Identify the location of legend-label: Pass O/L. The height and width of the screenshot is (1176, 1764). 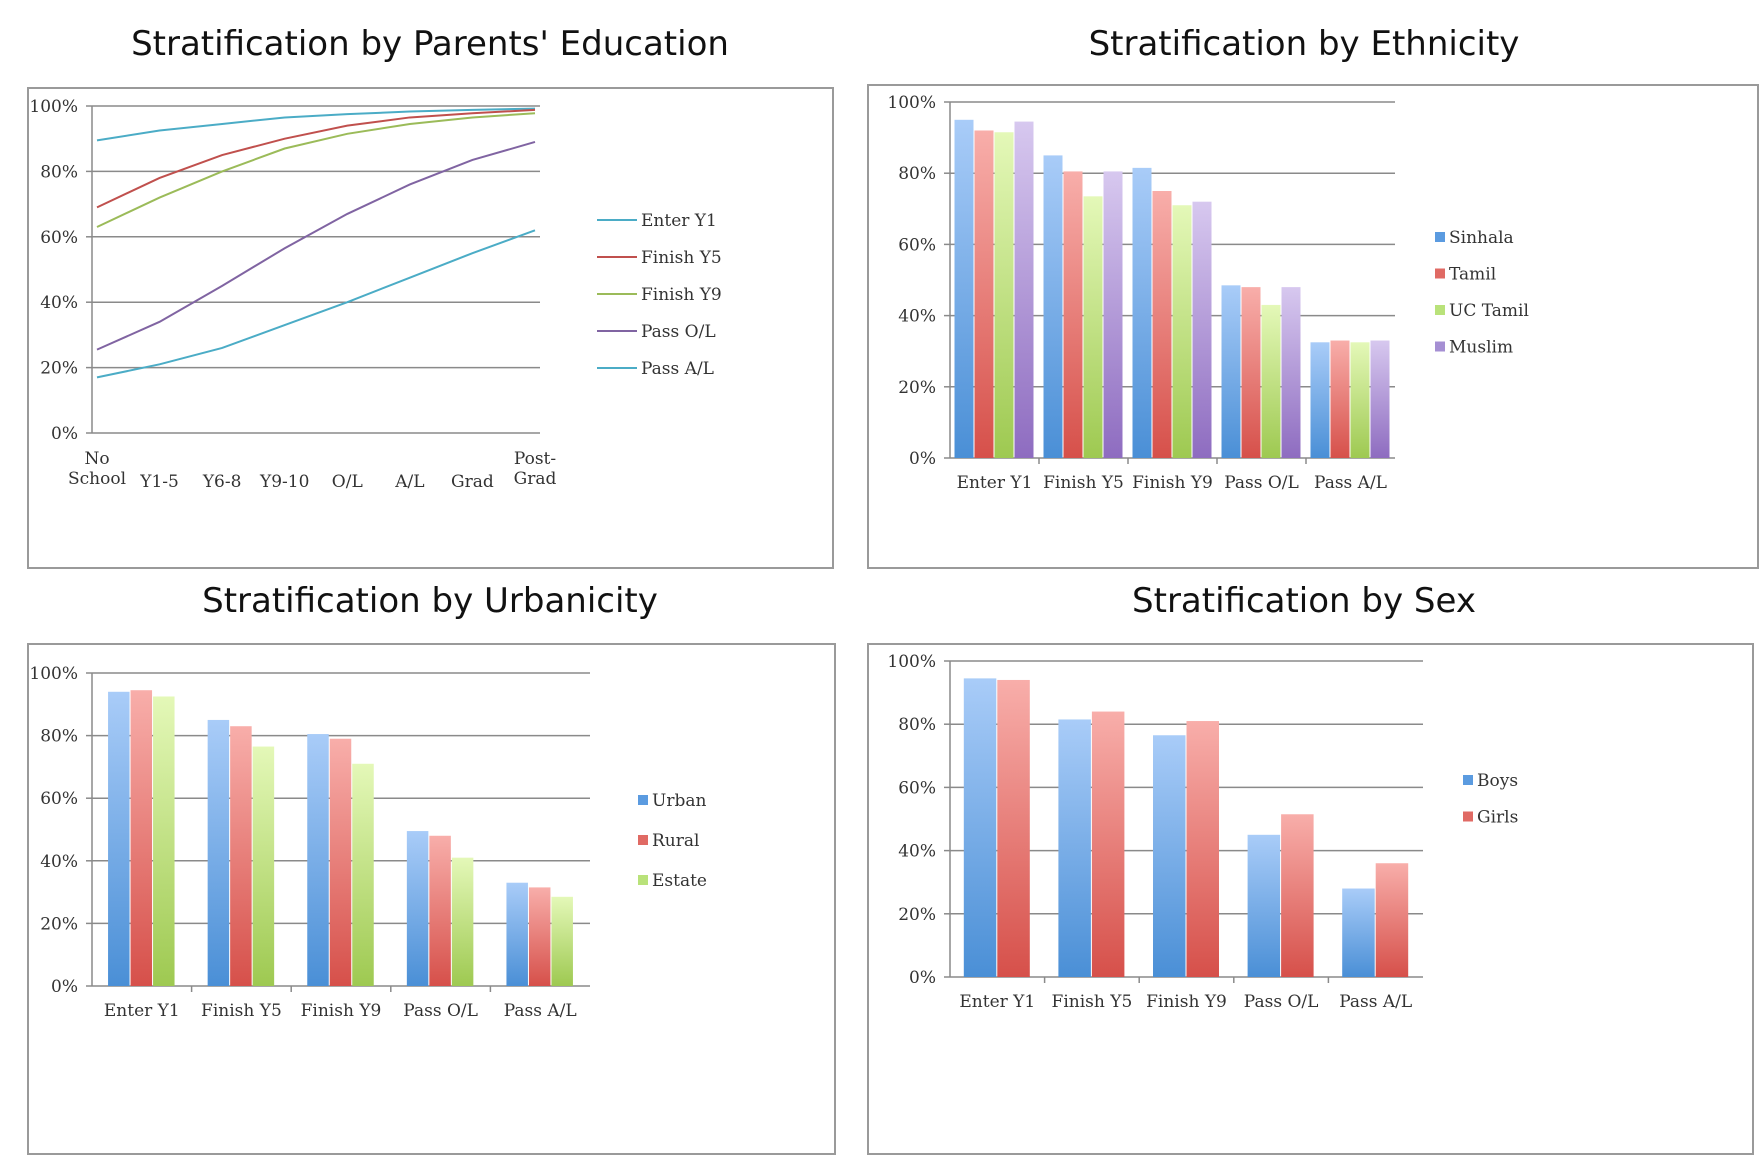
(678, 332).